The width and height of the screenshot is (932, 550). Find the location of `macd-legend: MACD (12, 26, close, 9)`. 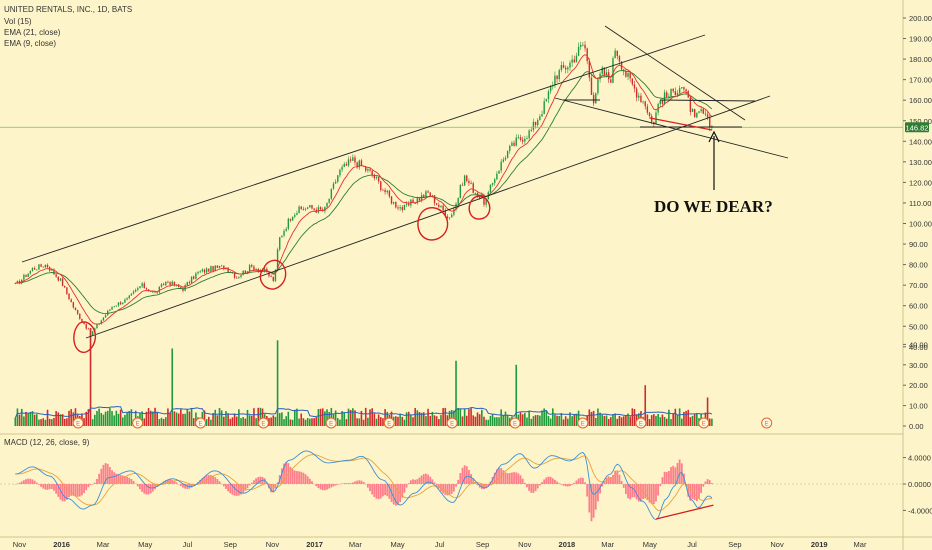

macd-legend: MACD (12, 26, close, 9) is located at coordinates (47, 442).